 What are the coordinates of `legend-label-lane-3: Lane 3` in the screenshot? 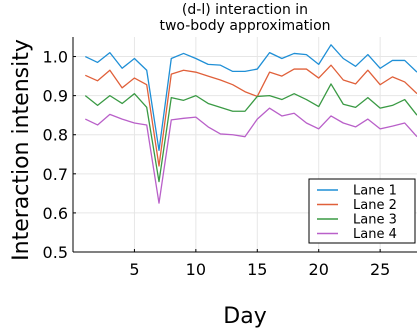 It's located at (375, 220).